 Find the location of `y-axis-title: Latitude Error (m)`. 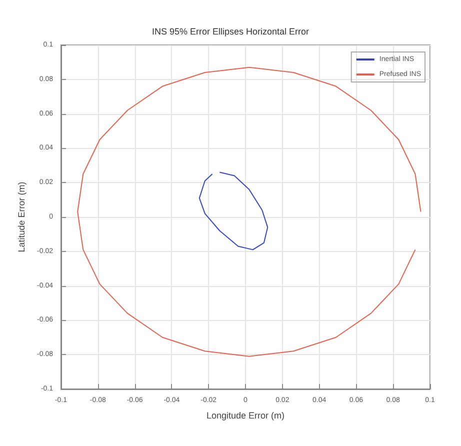

y-axis-title: Latitude Error (m) is located at coordinates (21, 217).